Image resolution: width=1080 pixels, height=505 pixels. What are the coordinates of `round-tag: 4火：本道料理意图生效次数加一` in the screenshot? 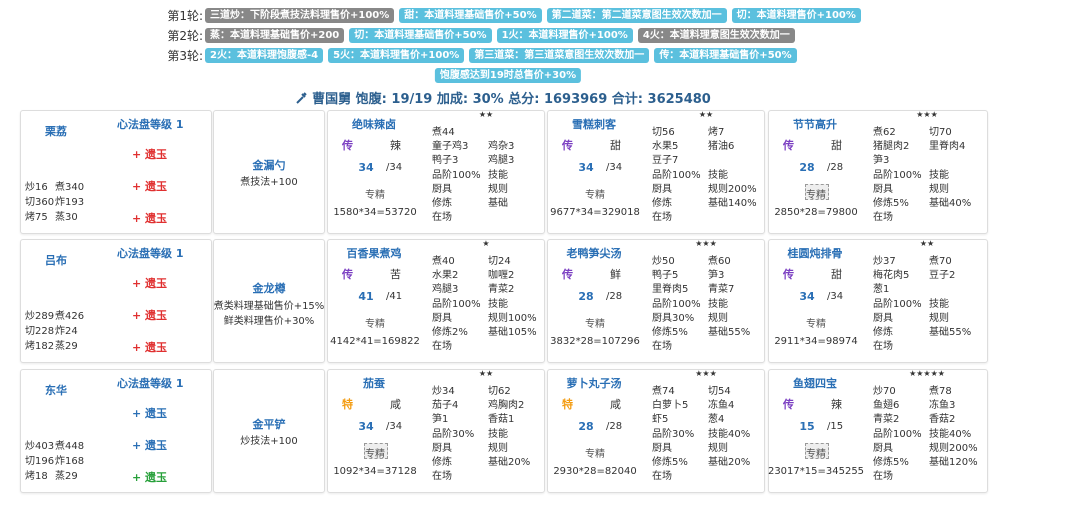 It's located at (716, 35).